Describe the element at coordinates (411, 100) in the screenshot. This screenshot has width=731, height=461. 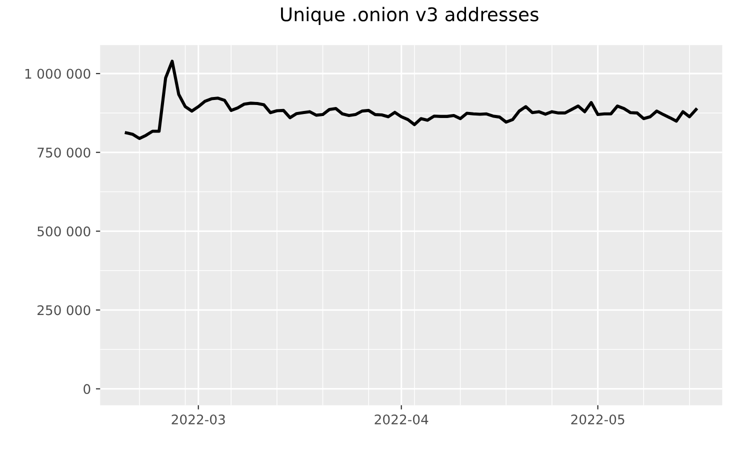
I see `line-series` at that location.